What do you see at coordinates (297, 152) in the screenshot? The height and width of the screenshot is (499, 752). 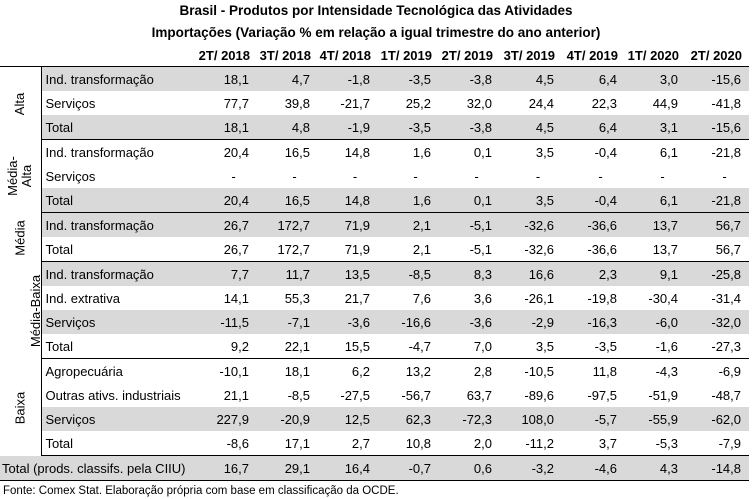 I see `table-cell: 16,5` at bounding box center [297, 152].